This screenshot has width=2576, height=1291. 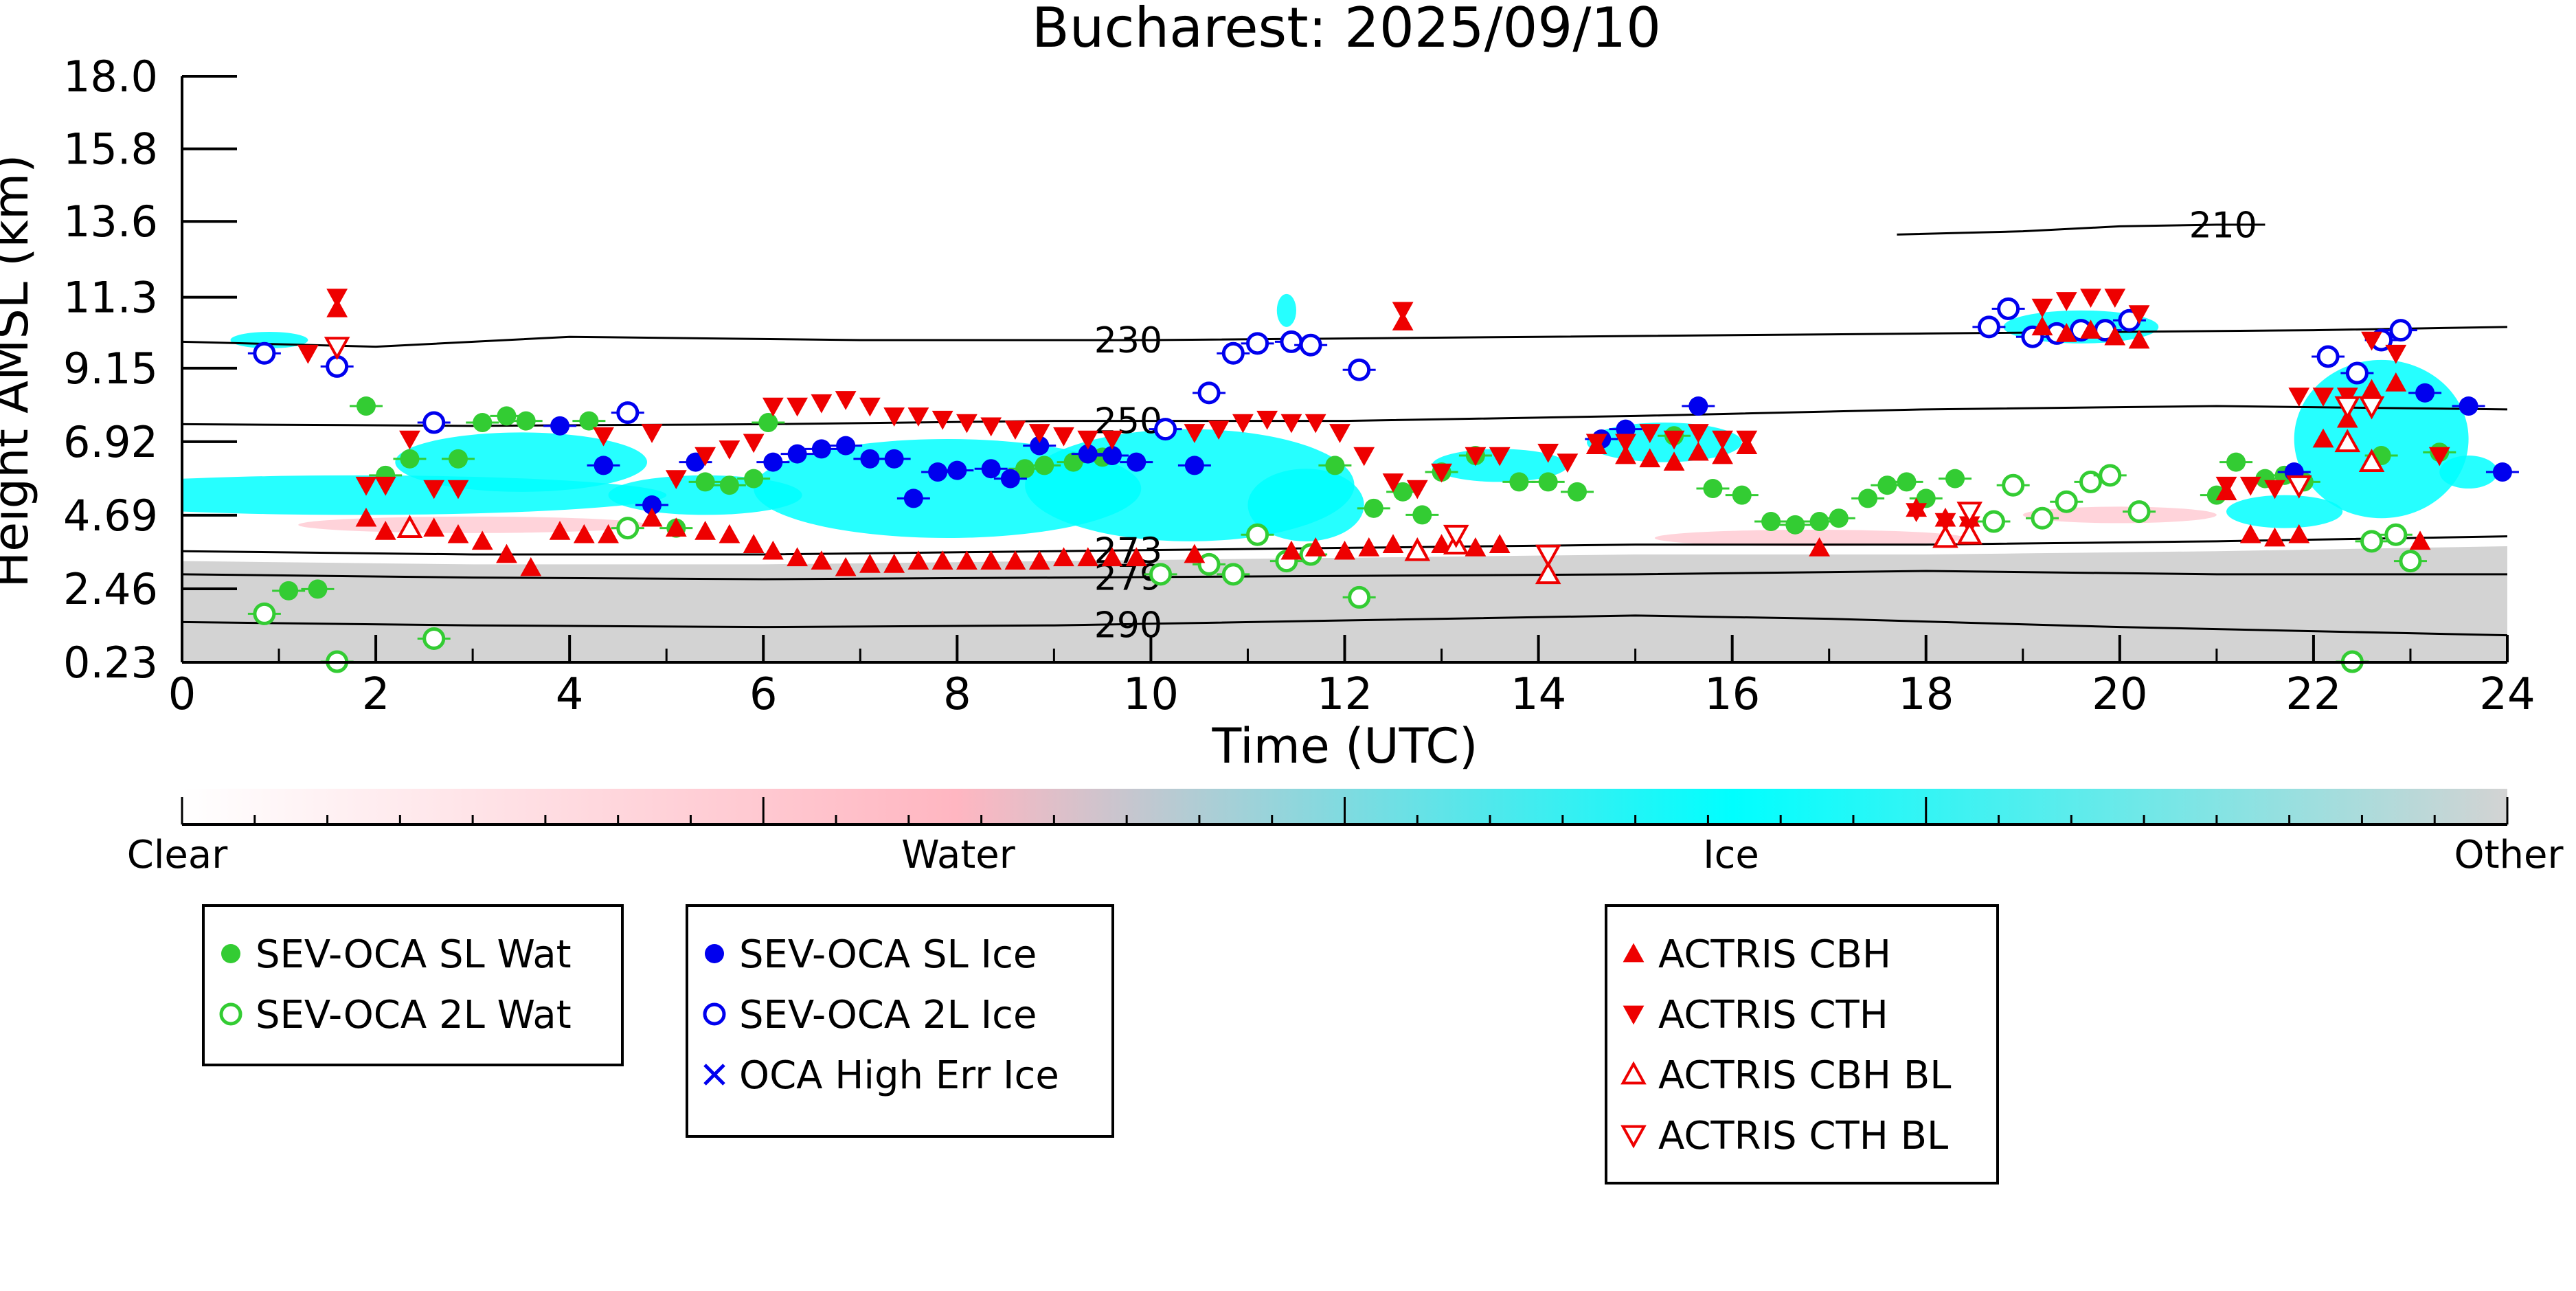 I want to click on y-tick-label: 9.15, so click(x=110, y=369).